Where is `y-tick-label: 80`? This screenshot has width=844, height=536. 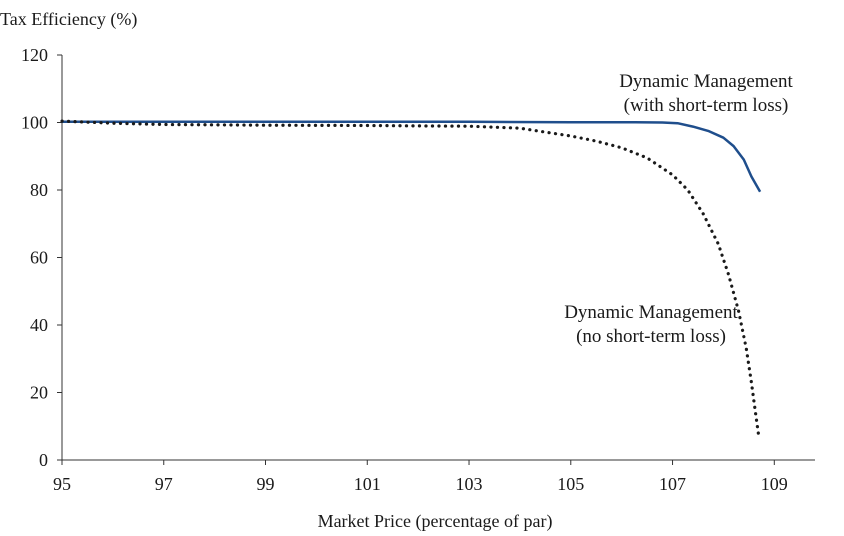 y-tick-label: 80 is located at coordinates (39, 190).